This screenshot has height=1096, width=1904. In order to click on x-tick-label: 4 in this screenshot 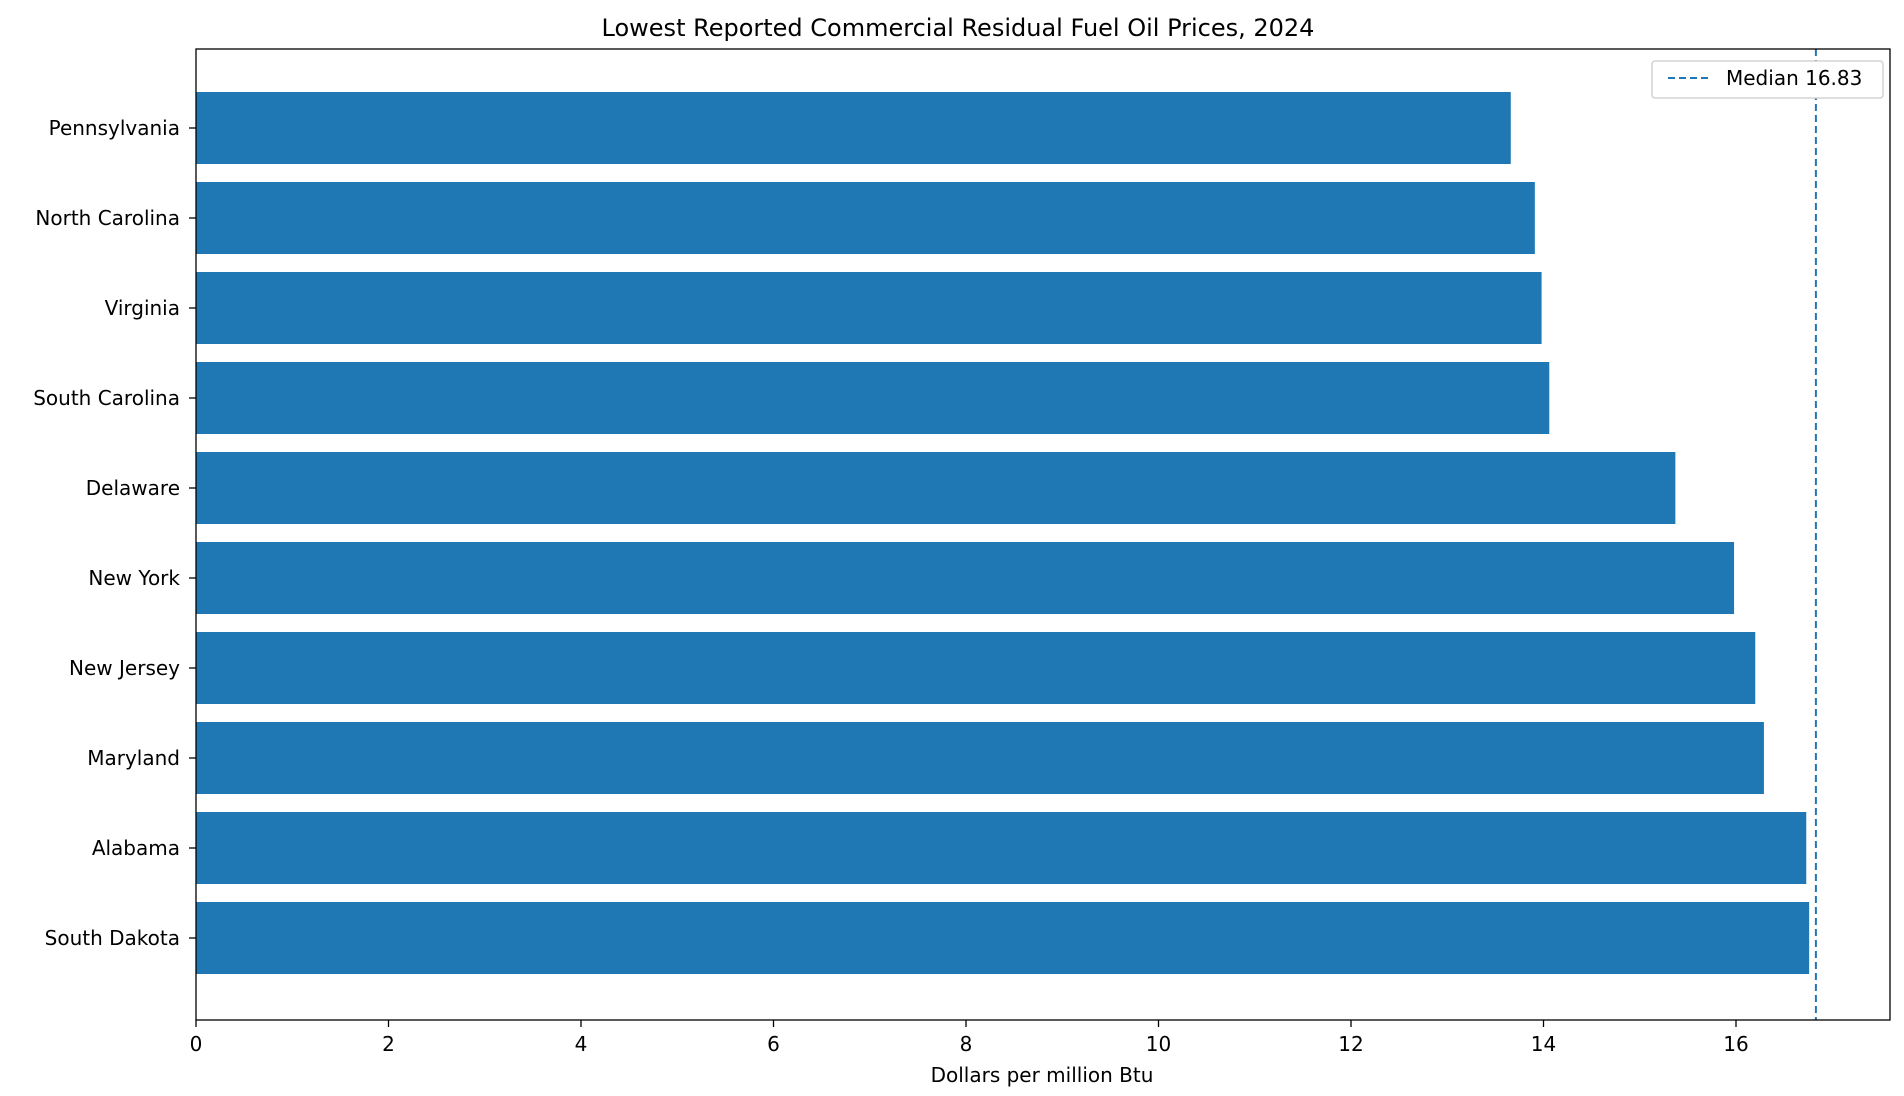, I will do `click(581, 1044)`.